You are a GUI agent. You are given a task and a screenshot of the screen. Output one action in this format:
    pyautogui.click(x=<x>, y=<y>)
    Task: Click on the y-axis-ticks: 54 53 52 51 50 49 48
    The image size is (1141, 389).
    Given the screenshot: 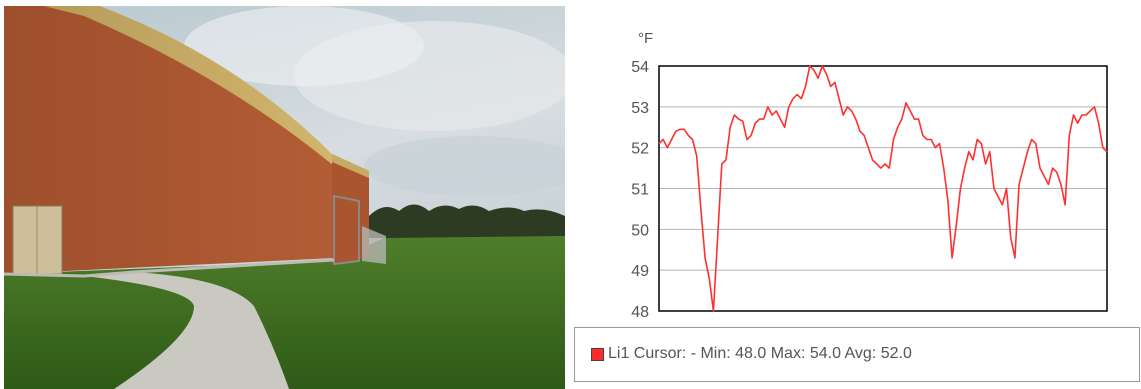 What is the action you would take?
    pyautogui.click(x=640, y=190)
    